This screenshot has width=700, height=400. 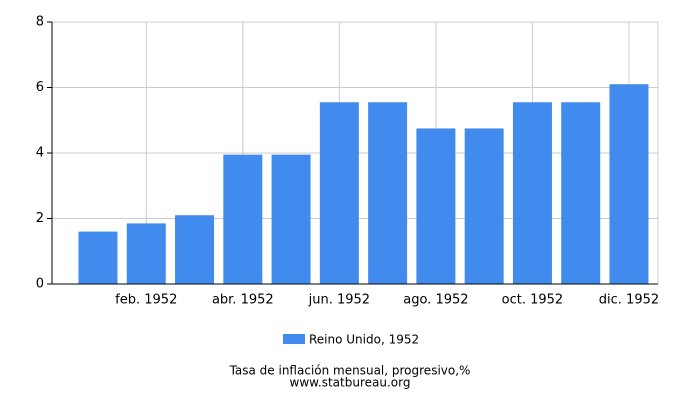 What do you see at coordinates (40, 22) in the screenshot?
I see `y-tick-label: 8` at bounding box center [40, 22].